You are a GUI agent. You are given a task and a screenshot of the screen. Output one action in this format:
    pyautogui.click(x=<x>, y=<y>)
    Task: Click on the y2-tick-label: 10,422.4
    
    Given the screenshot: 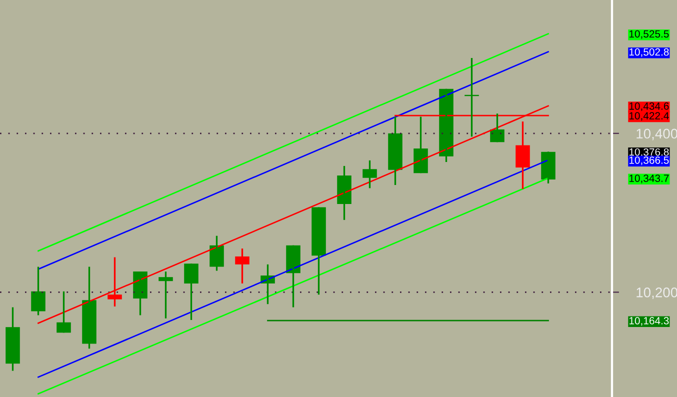 What is the action you would take?
    pyautogui.click(x=649, y=116)
    